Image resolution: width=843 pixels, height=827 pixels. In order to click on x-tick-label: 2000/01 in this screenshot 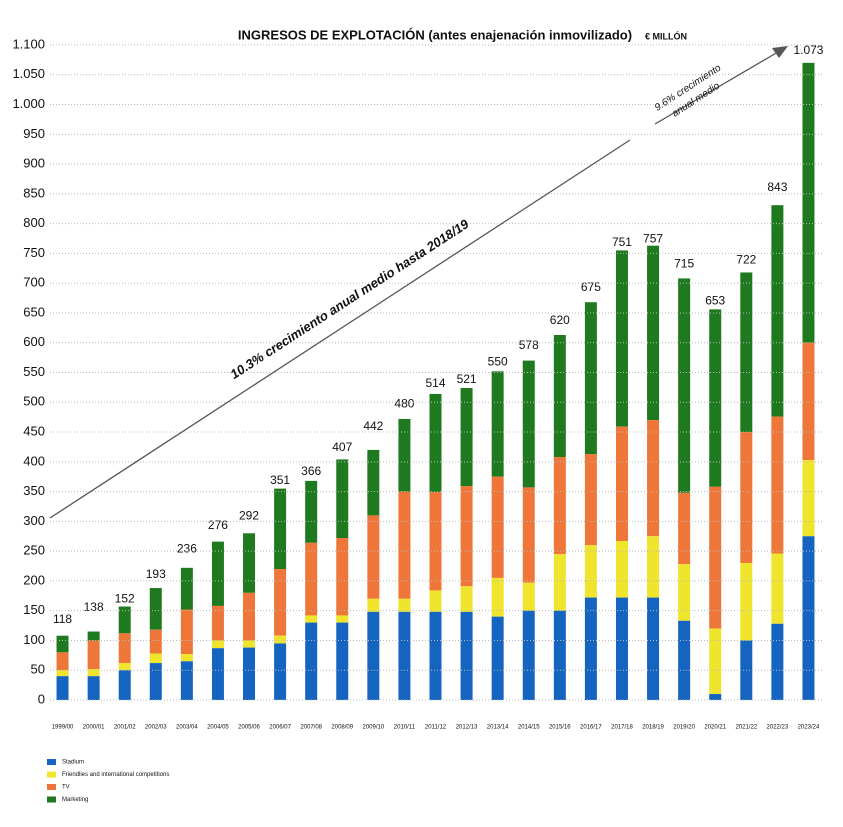, I will do `click(94, 728)`.